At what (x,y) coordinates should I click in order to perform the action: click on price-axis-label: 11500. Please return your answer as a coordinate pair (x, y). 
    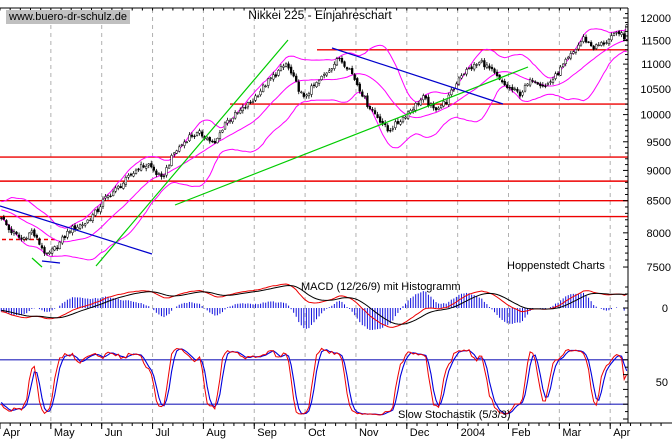
    Looking at the image, I should click on (656, 42).